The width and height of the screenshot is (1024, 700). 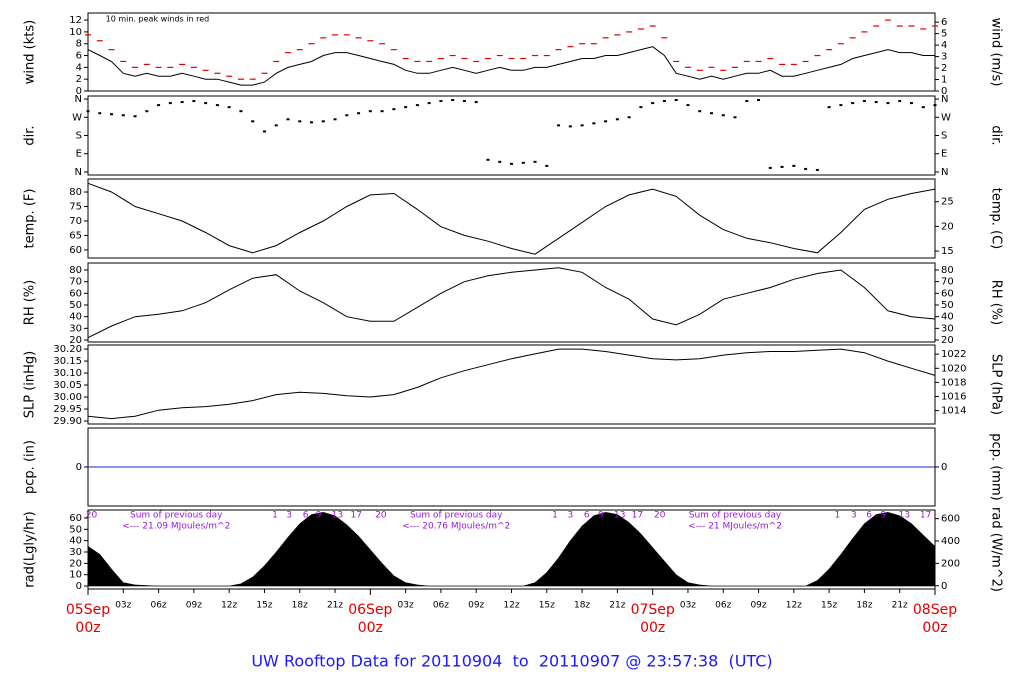 What do you see at coordinates (944, 57) in the screenshot?
I see `y2-tick-label: 3` at bounding box center [944, 57].